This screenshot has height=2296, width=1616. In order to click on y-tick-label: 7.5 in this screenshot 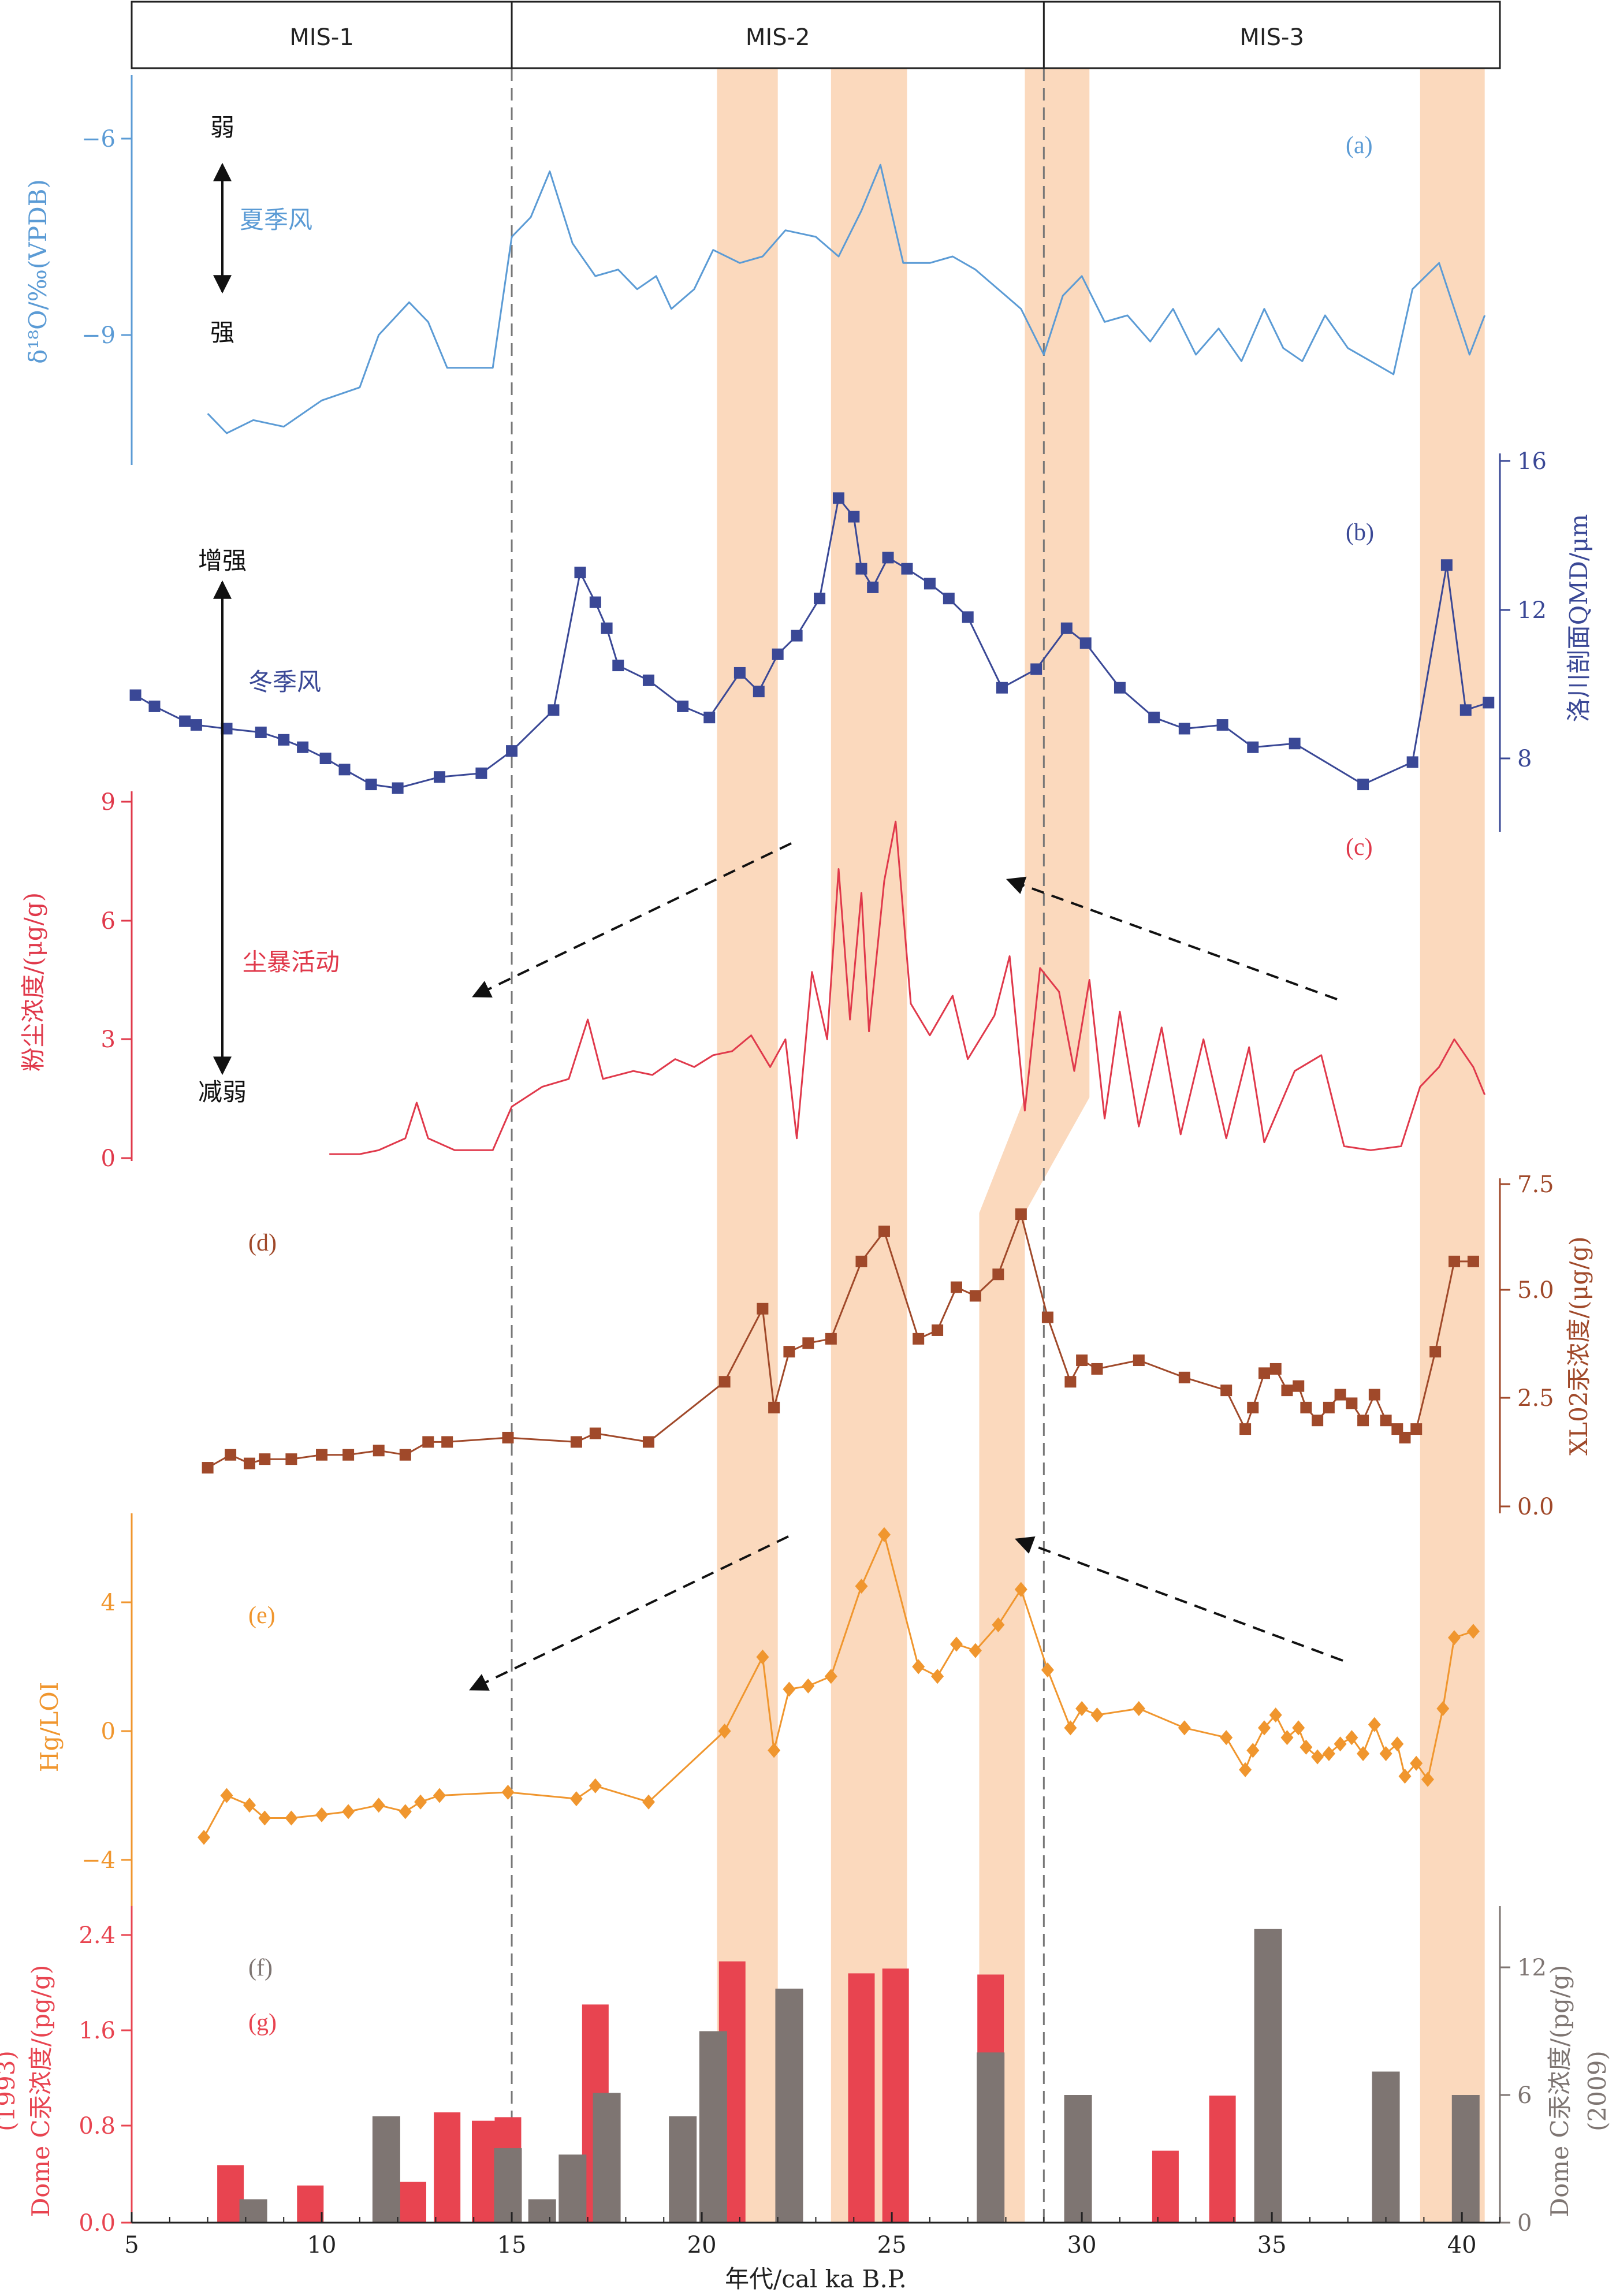, I will do `click(1535, 1184)`.